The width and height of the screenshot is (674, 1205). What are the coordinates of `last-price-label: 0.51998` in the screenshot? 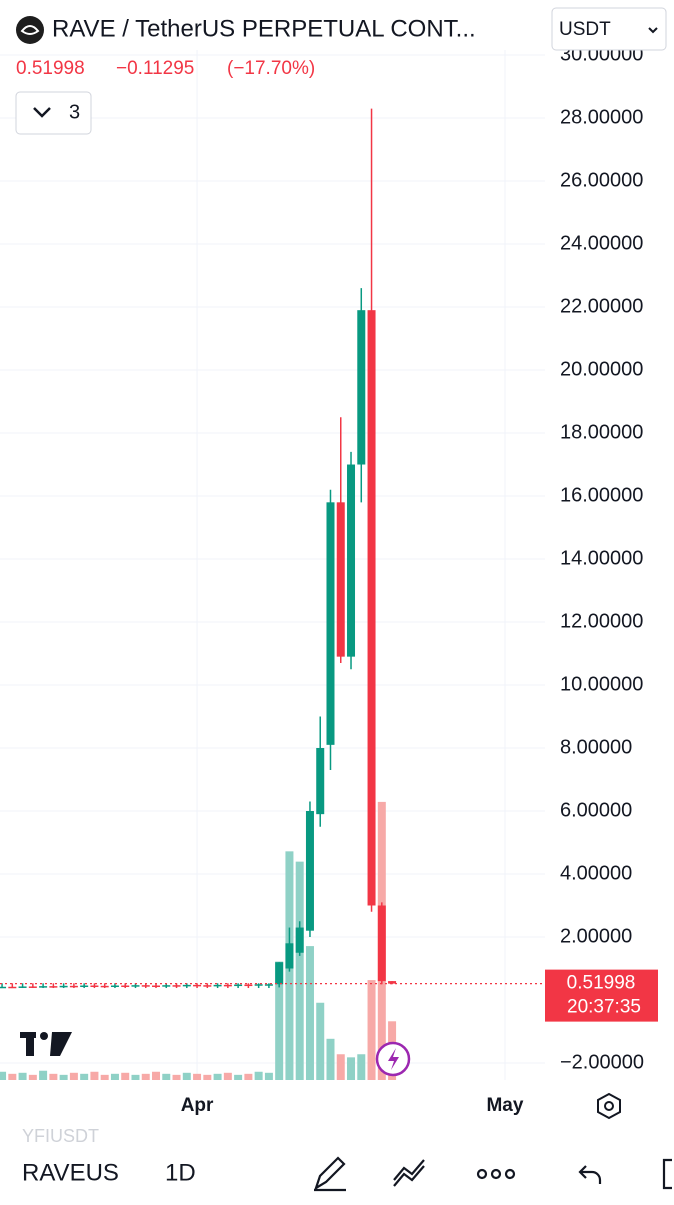 It's located at (601, 983).